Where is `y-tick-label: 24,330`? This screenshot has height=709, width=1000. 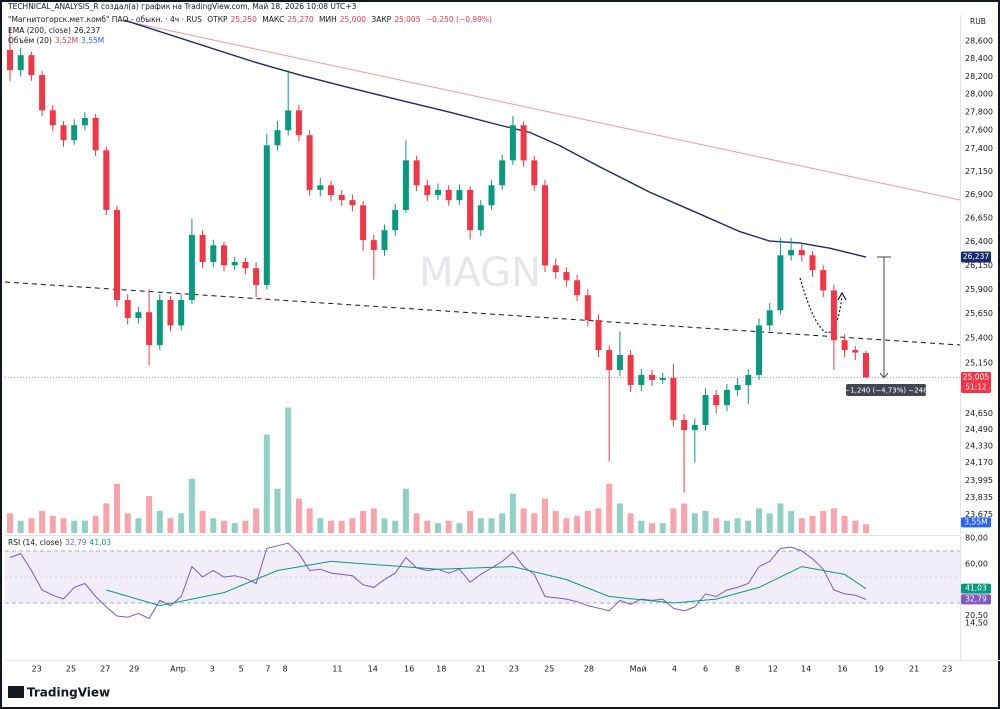
y-tick-label: 24,330 is located at coordinates (979, 445).